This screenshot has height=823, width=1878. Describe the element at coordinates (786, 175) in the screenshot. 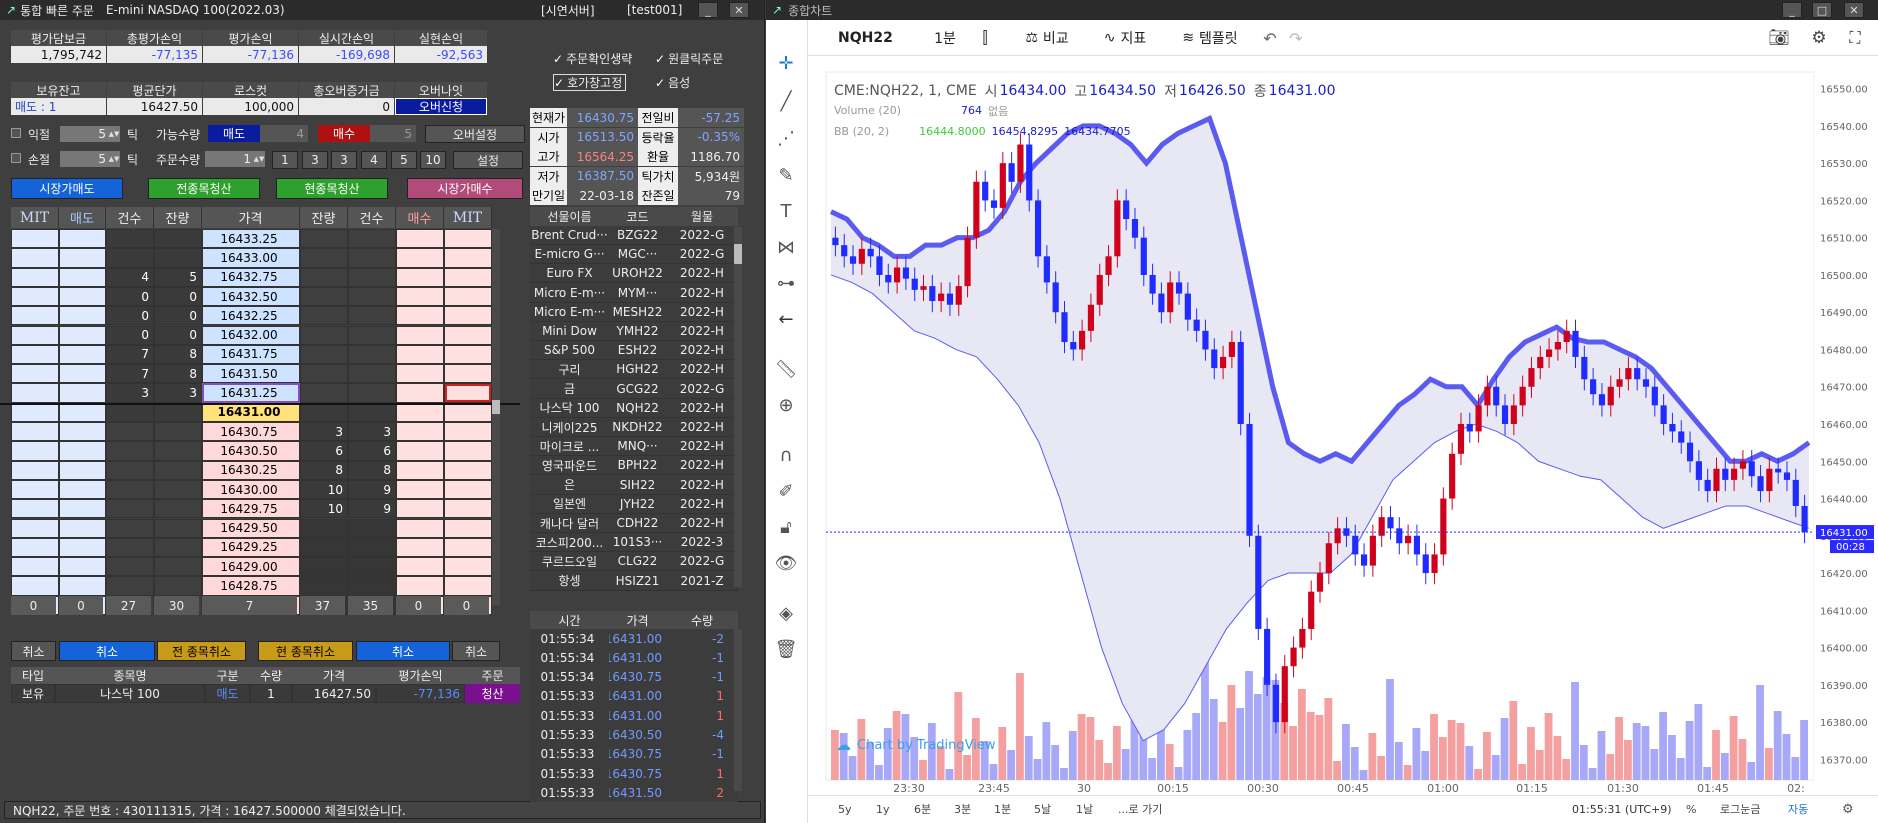

I see `brush-icon: ✎` at that location.